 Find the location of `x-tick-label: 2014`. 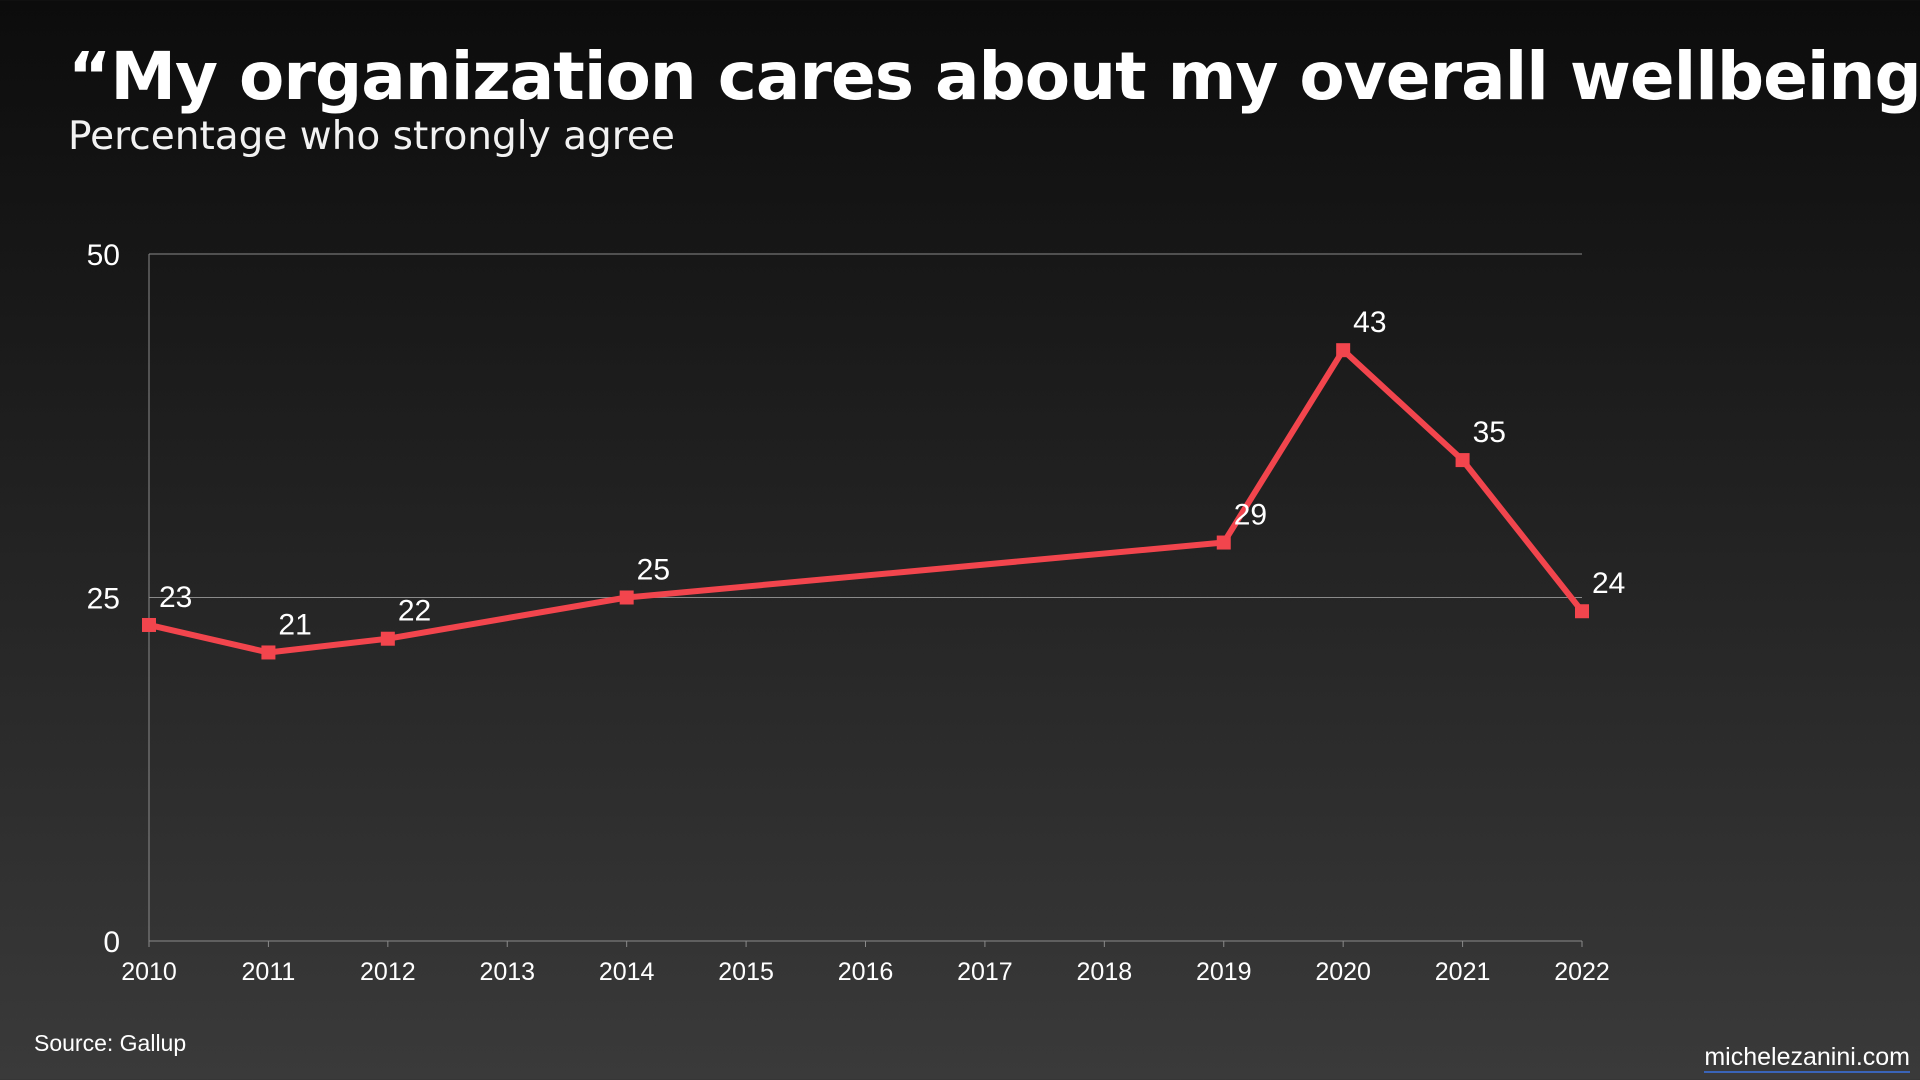

x-tick-label: 2014 is located at coordinates (627, 972).